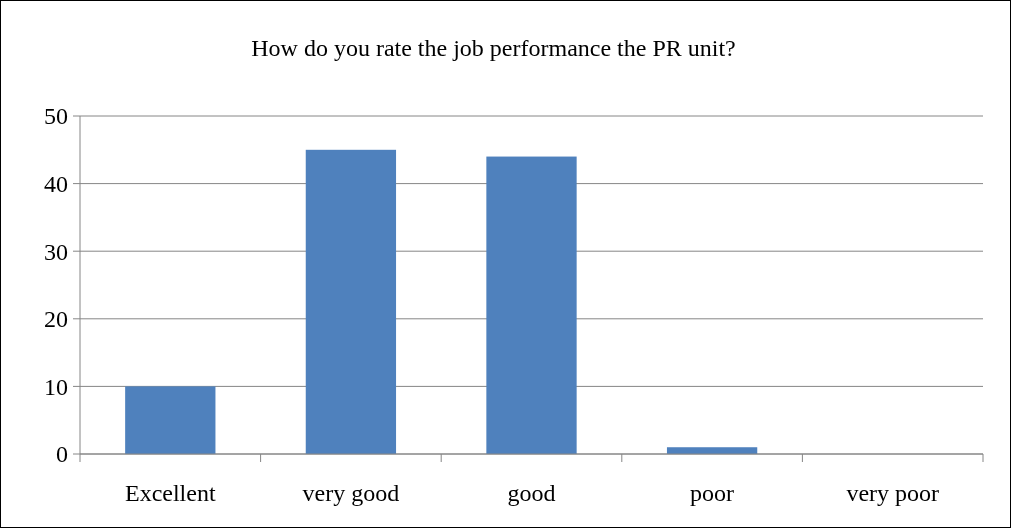 This screenshot has width=1011, height=528. I want to click on y-tick-label: 50, so click(56, 116).